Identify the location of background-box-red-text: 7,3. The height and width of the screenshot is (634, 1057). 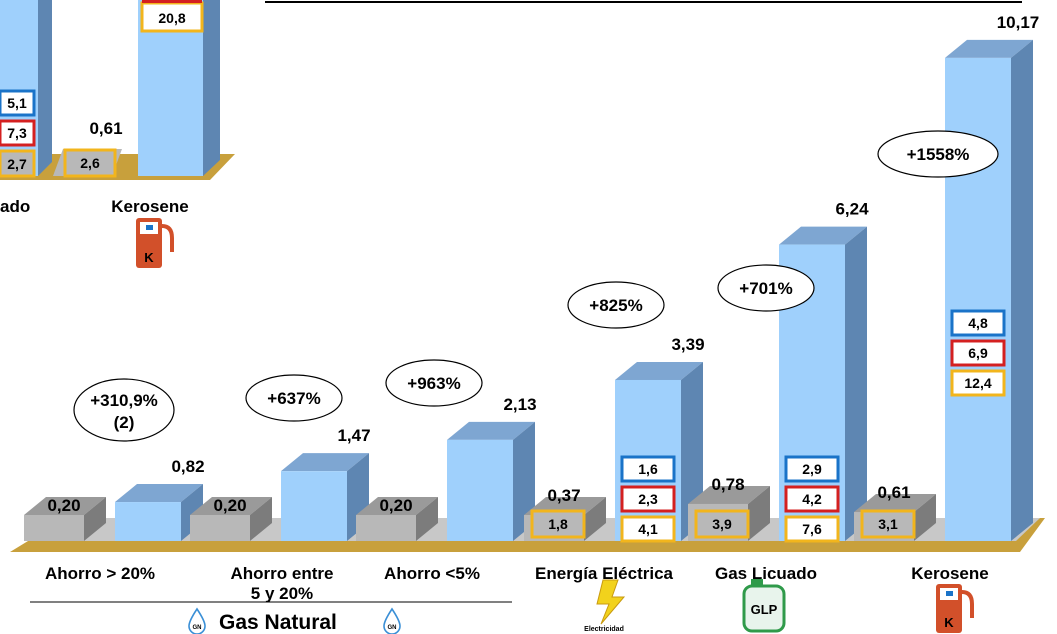
(17, 133).